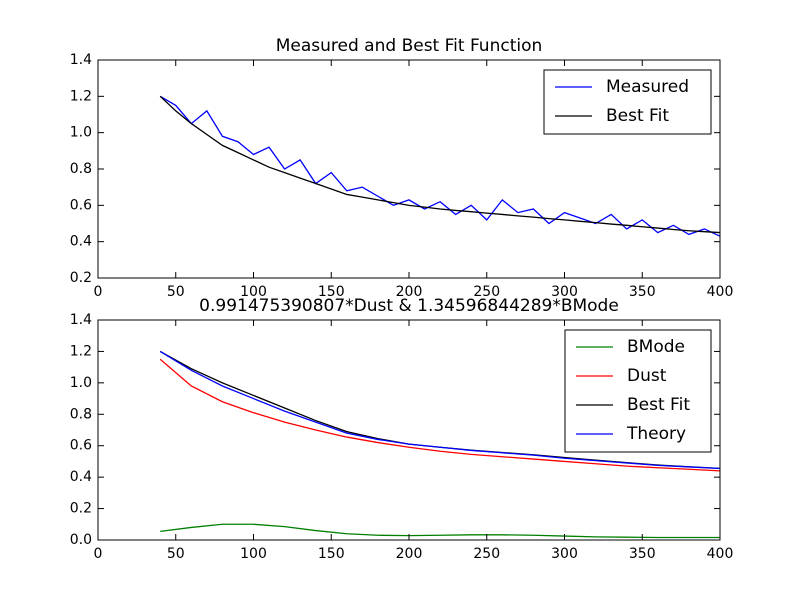 The width and height of the screenshot is (800, 600). I want to click on y-tick-label: 0.0, so click(81, 540).